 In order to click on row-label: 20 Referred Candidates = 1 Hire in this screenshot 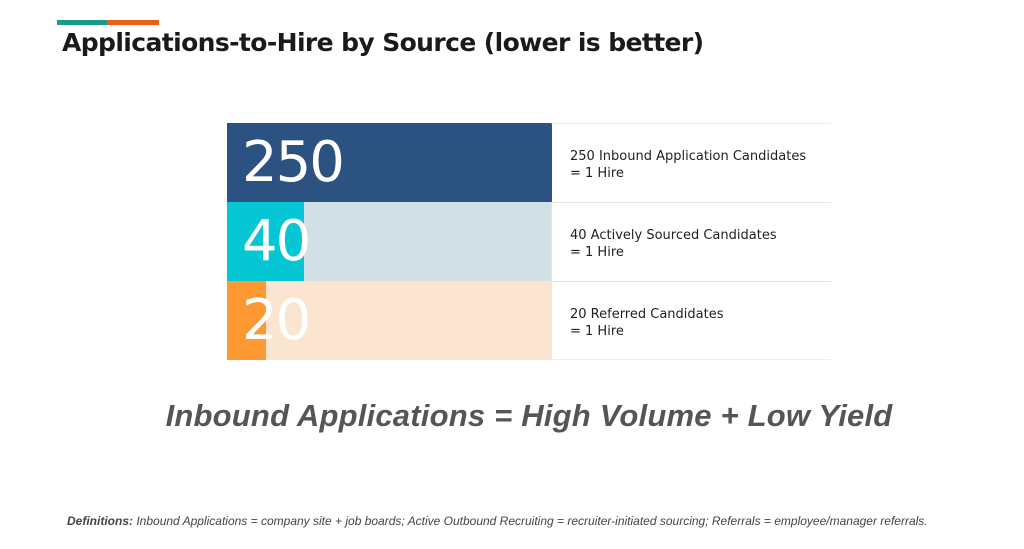, I will do `click(691, 320)`.